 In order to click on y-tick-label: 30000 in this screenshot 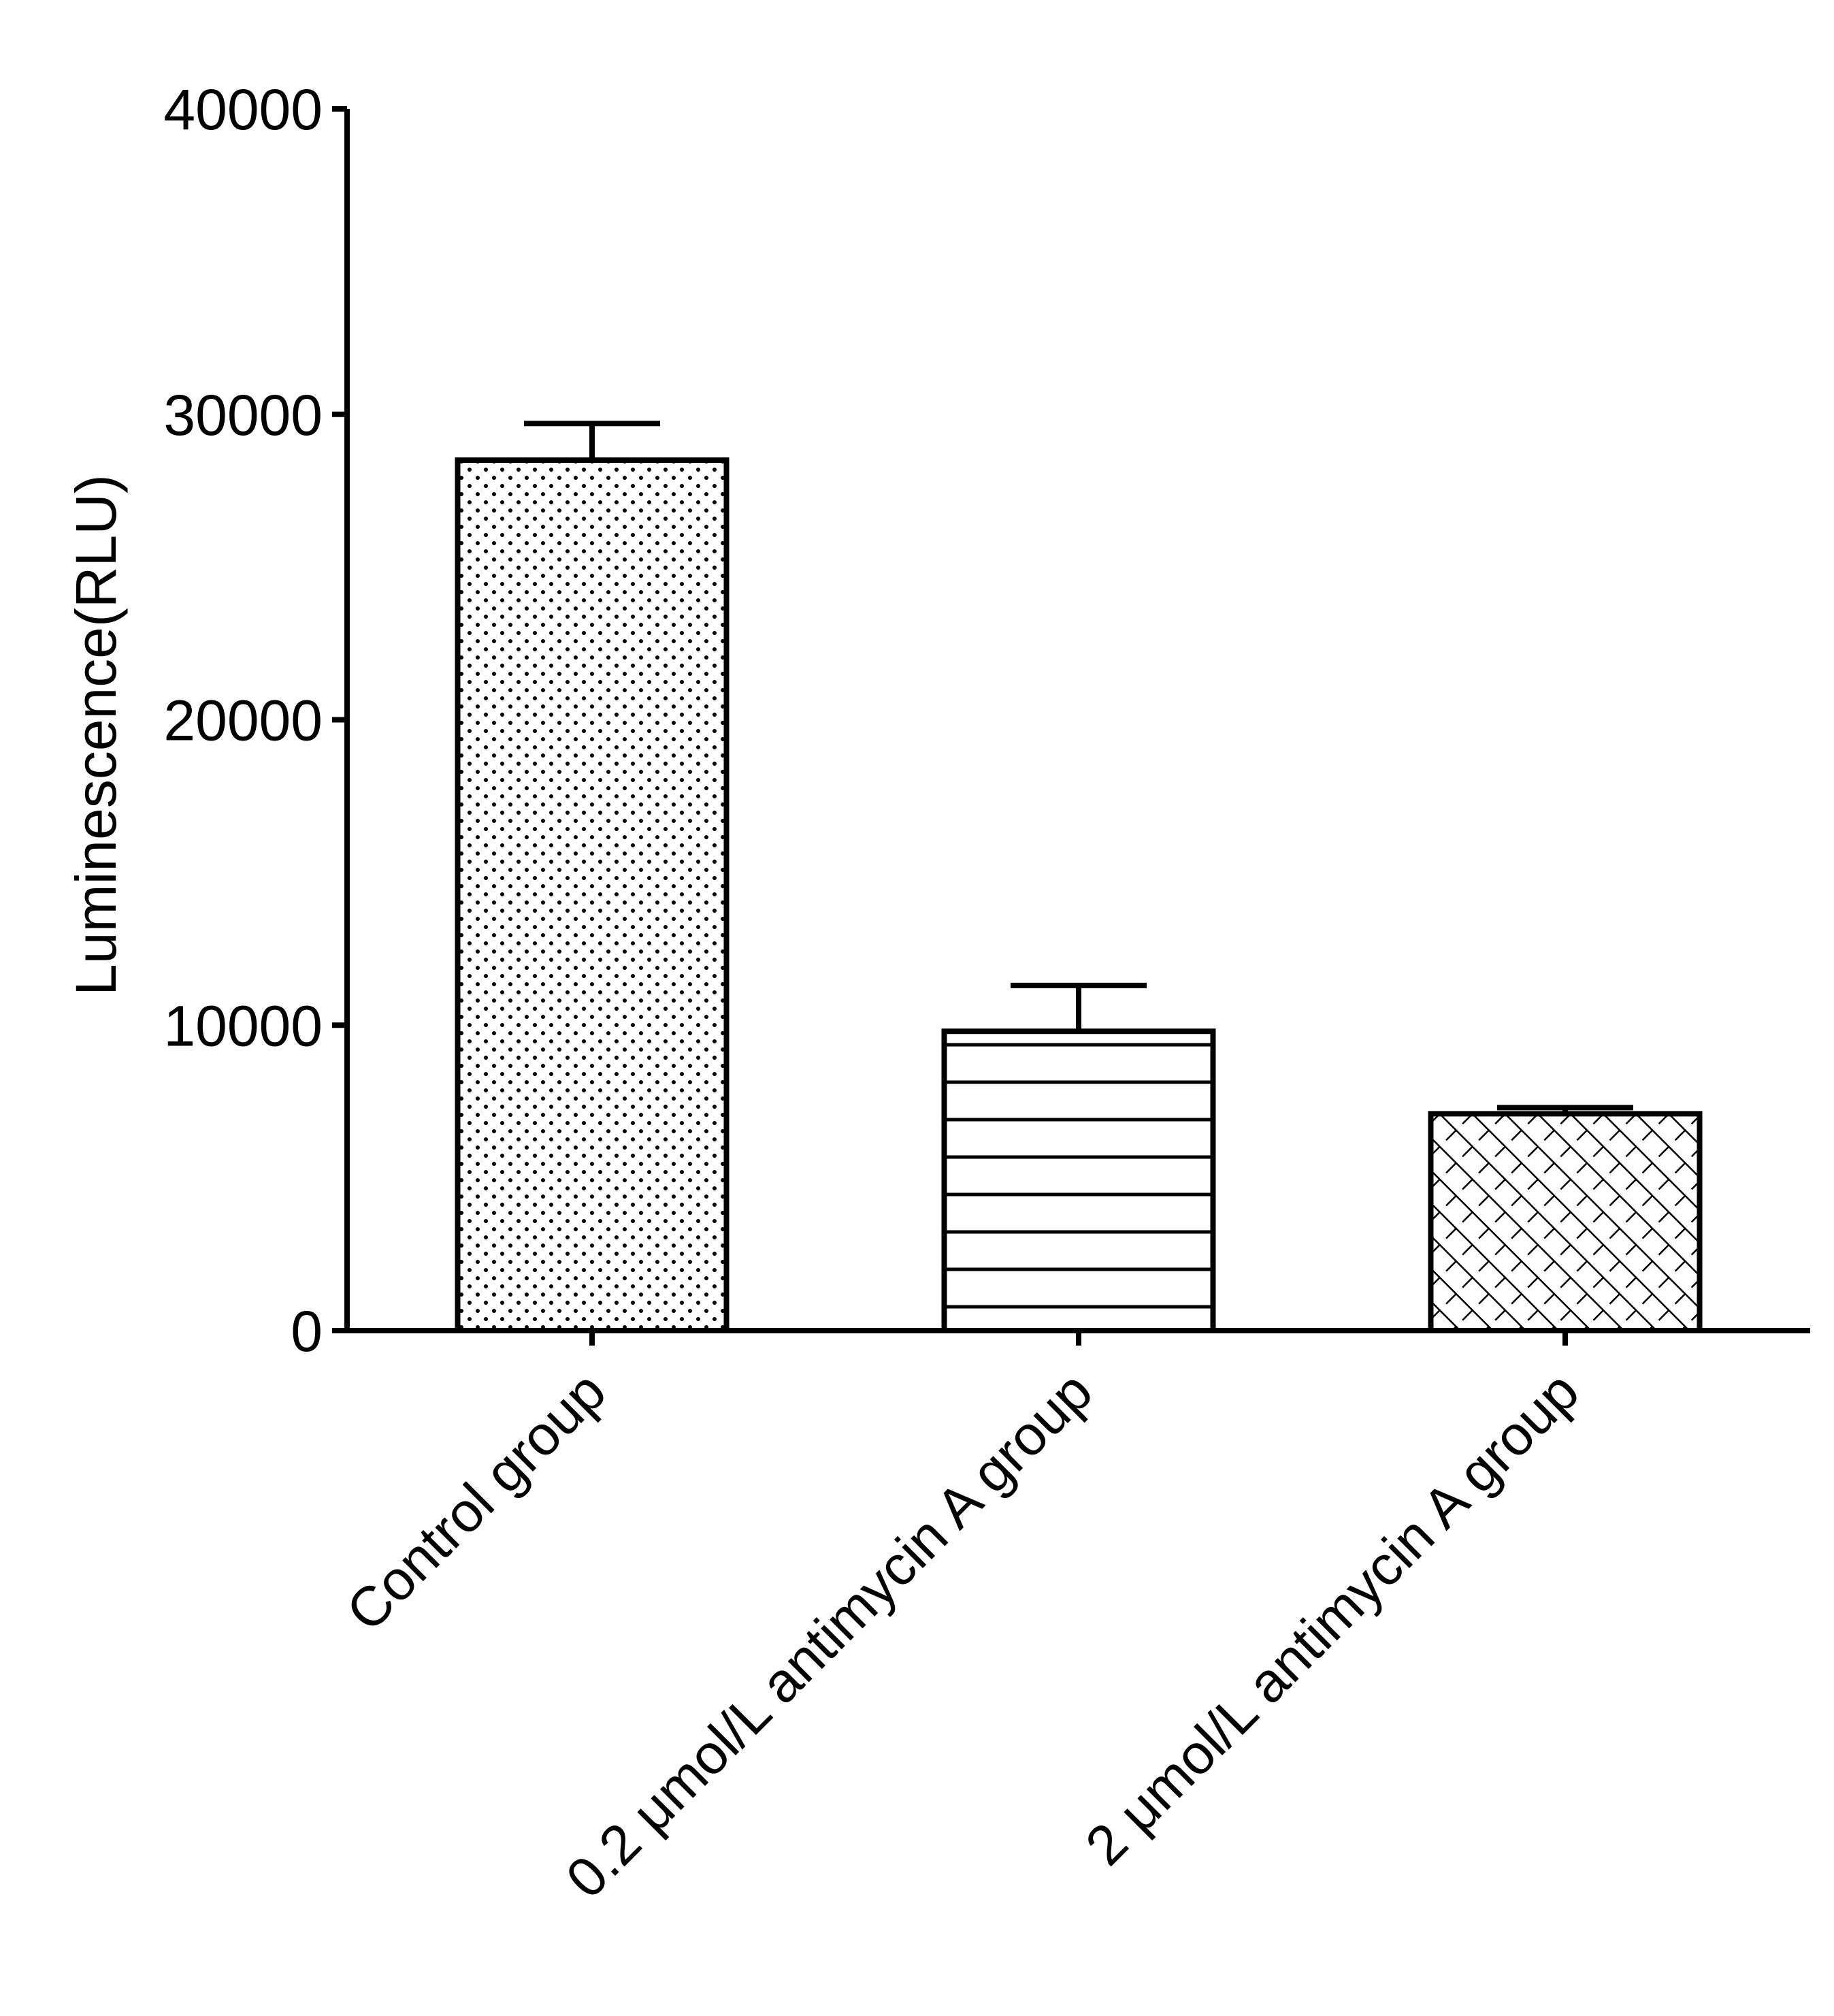, I will do `click(243, 415)`.